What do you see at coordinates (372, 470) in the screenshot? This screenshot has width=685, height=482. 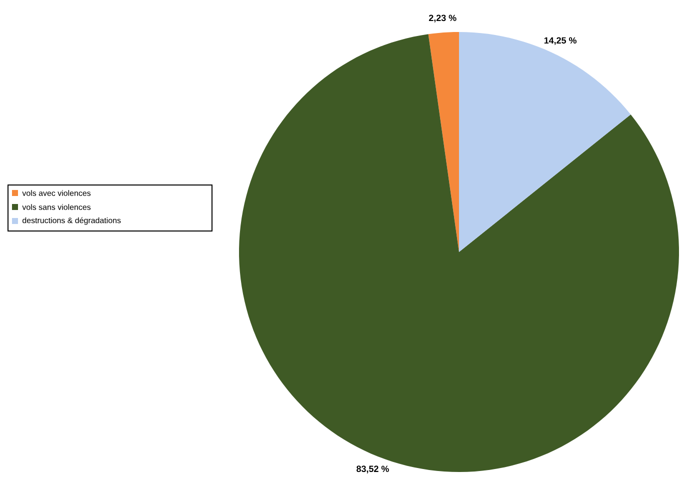 I see `data-label: 83,52 %` at bounding box center [372, 470].